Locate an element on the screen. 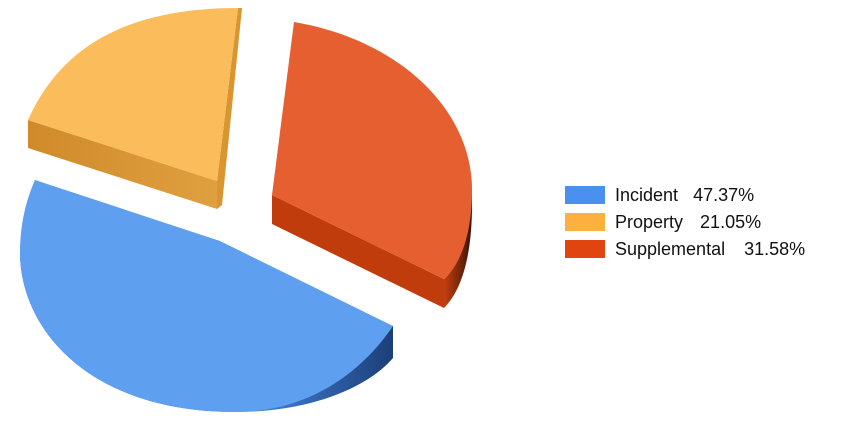 The width and height of the screenshot is (848, 444). legend-label: Supplemental is located at coordinates (670, 249).